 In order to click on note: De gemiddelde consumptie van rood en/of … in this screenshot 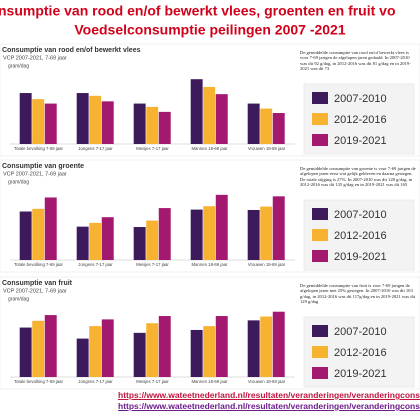, I will do `click(355, 61)`.